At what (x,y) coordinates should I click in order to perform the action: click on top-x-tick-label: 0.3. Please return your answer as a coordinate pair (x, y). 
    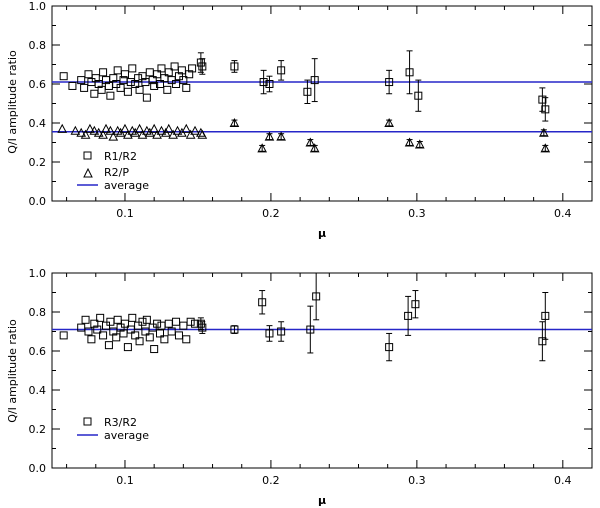
    Looking at the image, I should click on (417, 213).